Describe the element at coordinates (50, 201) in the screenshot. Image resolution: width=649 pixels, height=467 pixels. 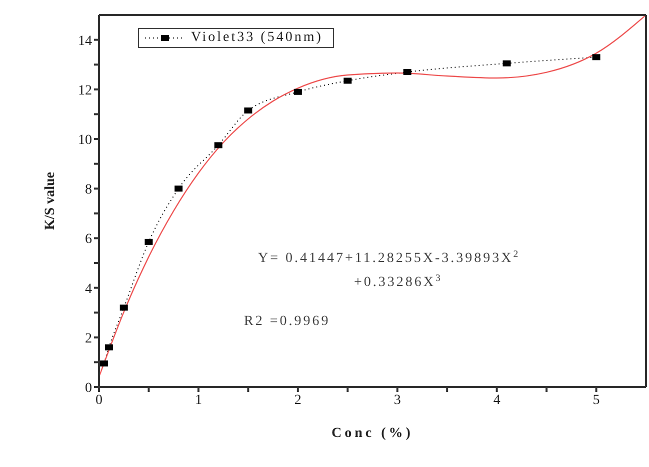
I see `y-axis-title: K/S value` at that location.